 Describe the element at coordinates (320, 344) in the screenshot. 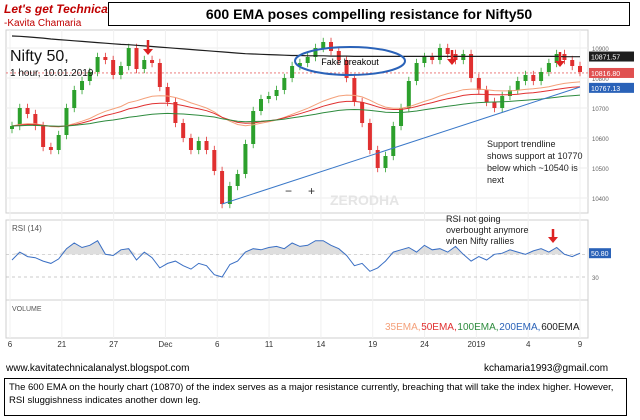

I see `x-tick-label: 14` at that location.